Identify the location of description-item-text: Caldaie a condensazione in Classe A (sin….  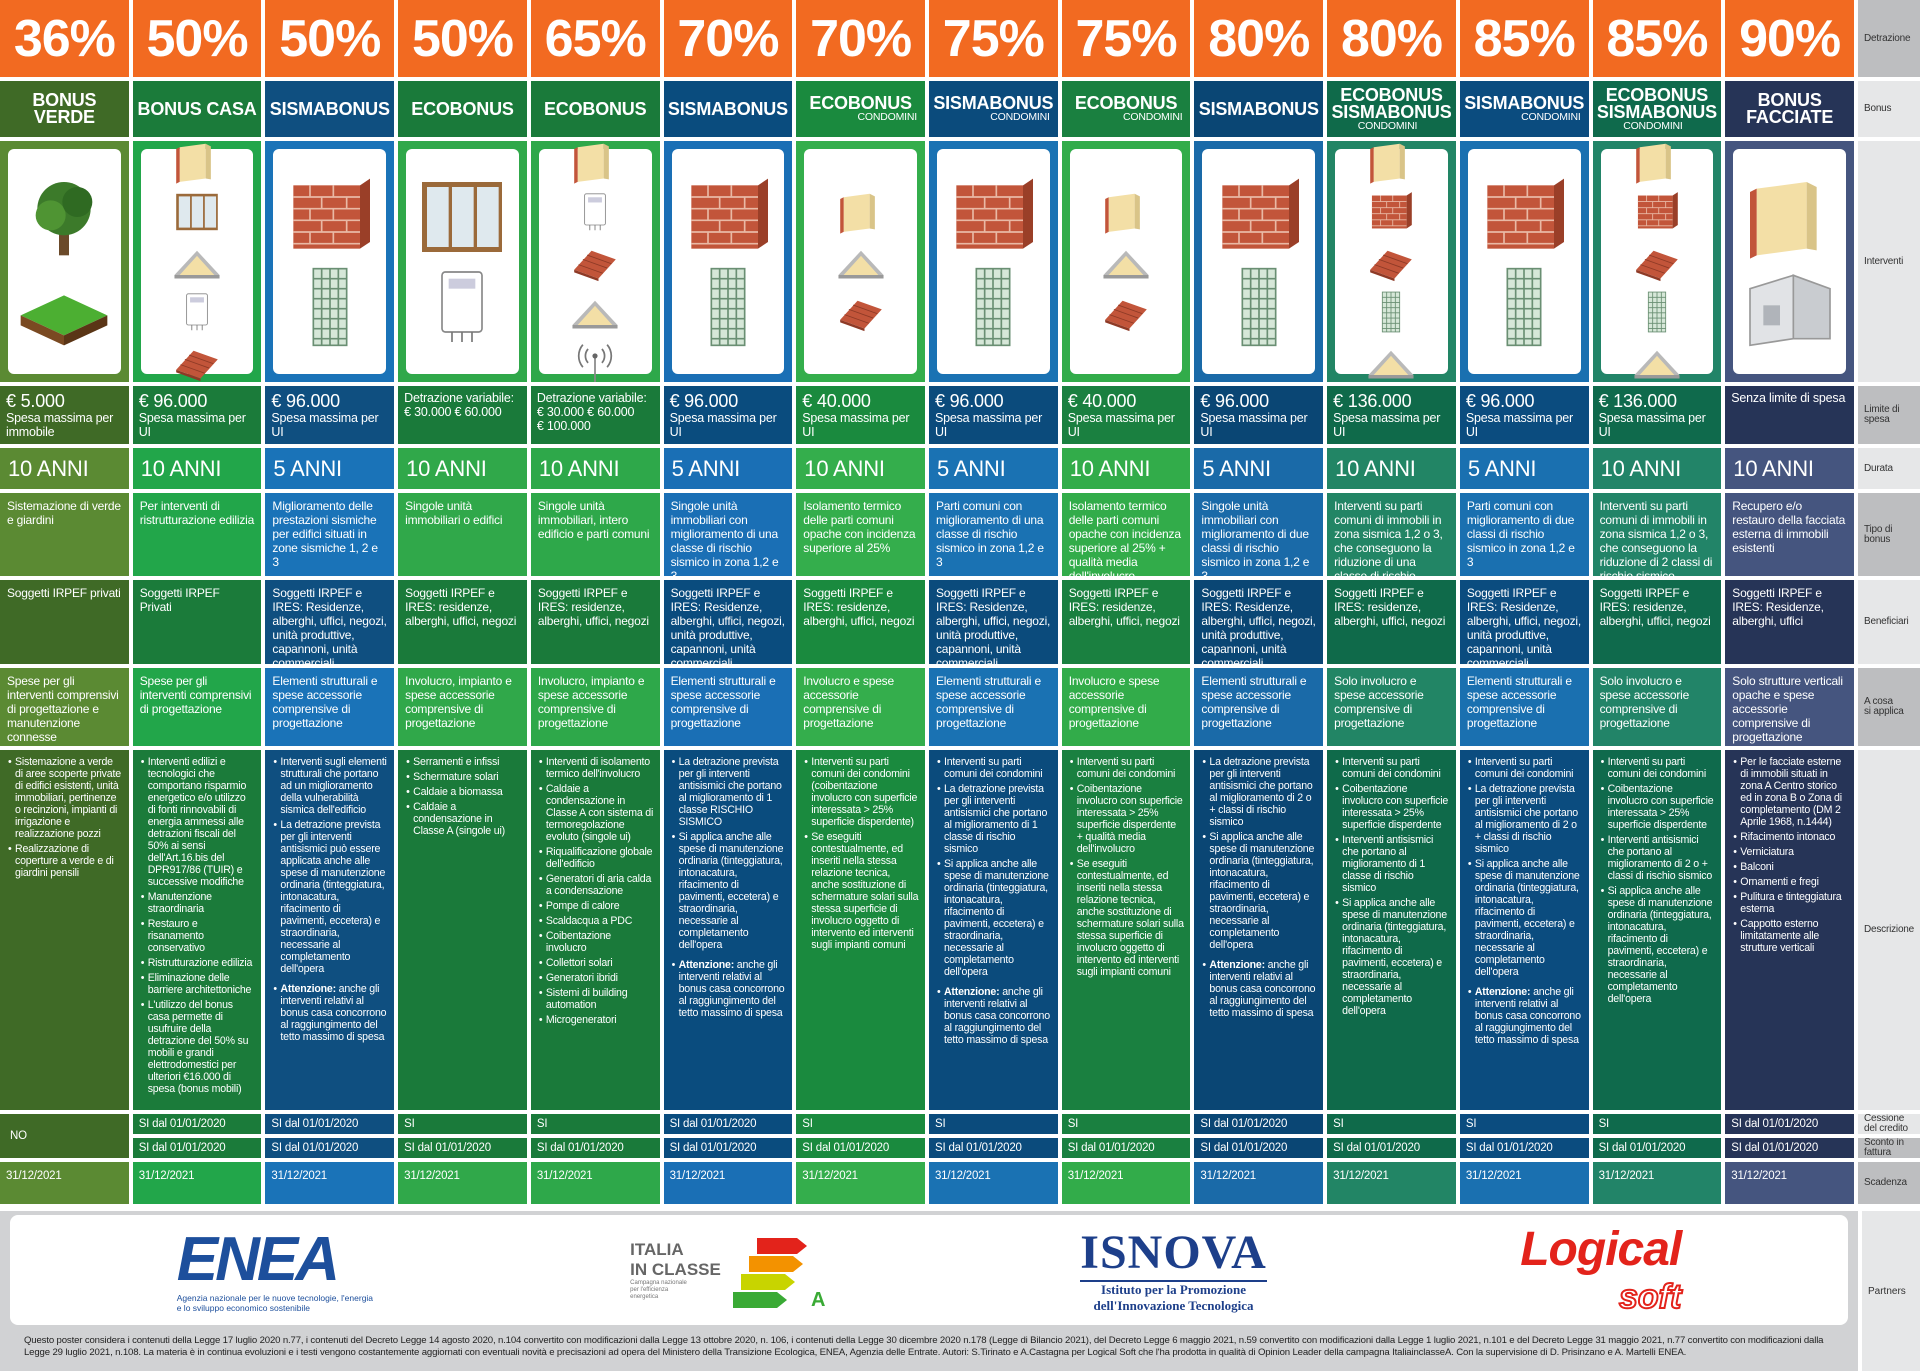
(459, 819).